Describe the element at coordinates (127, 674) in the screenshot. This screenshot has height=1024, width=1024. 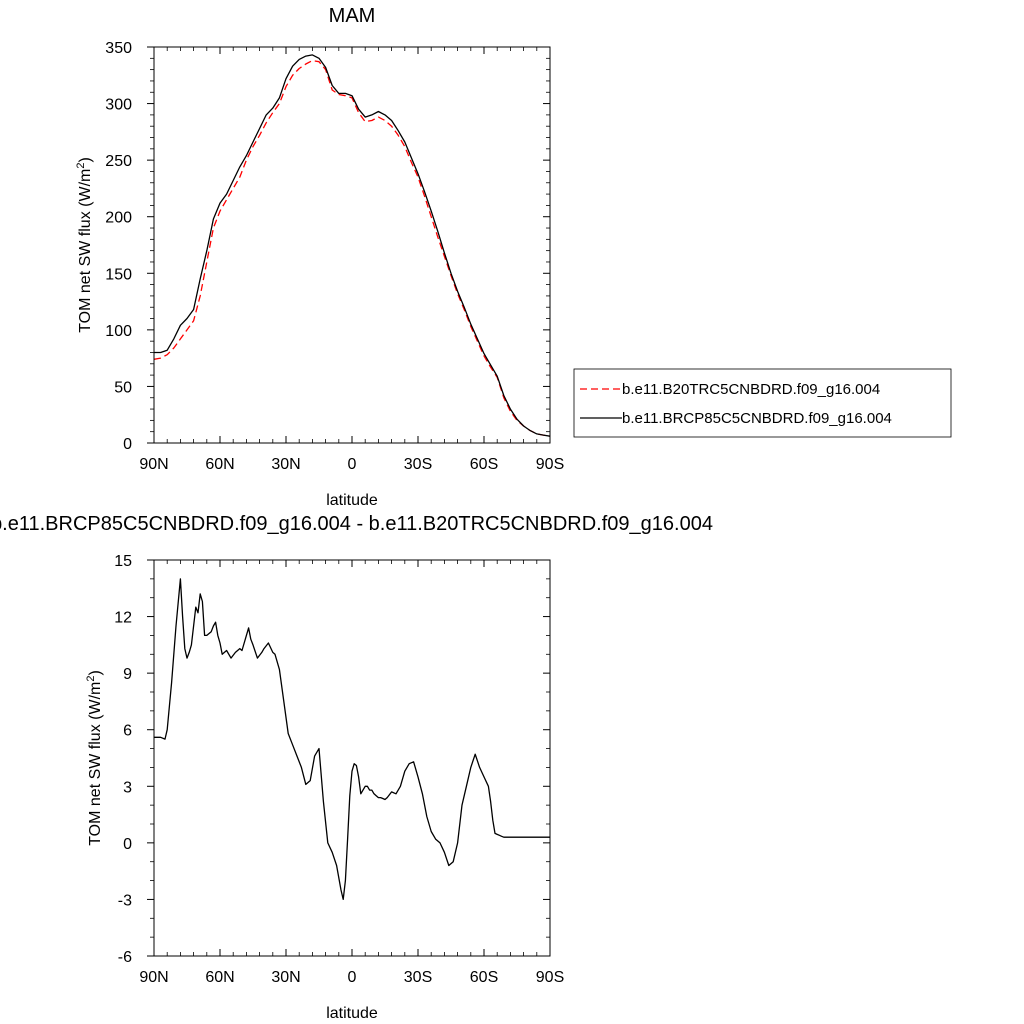
I see `y-tick-label: 9` at that location.